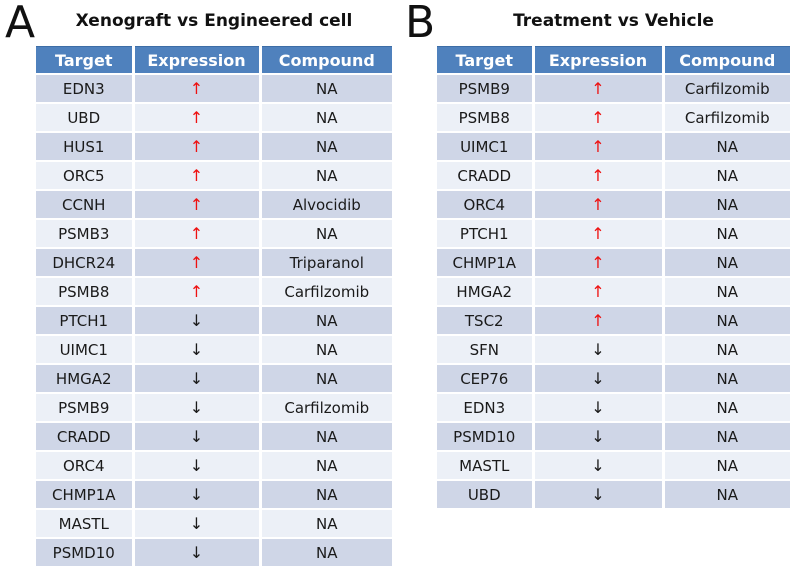 Image resolution: width=800 pixels, height=573 pixels. Describe the element at coordinates (214, 176) in the screenshot. I see `table-row: ORC5 ↑ NA` at that location.